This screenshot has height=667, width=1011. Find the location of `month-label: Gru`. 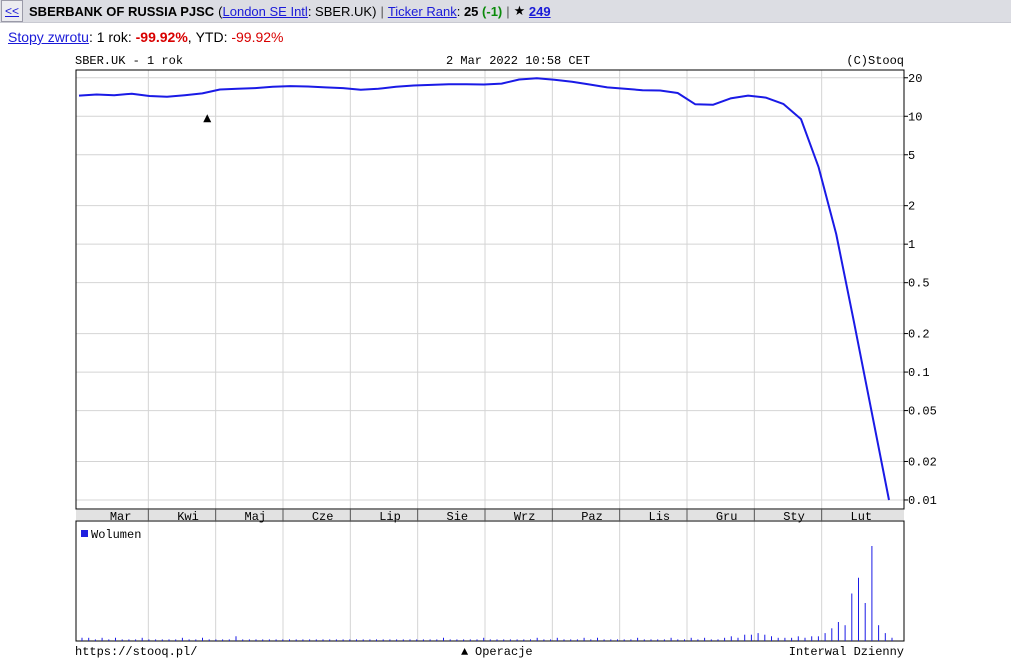

month-label: Gru is located at coordinates (727, 517).